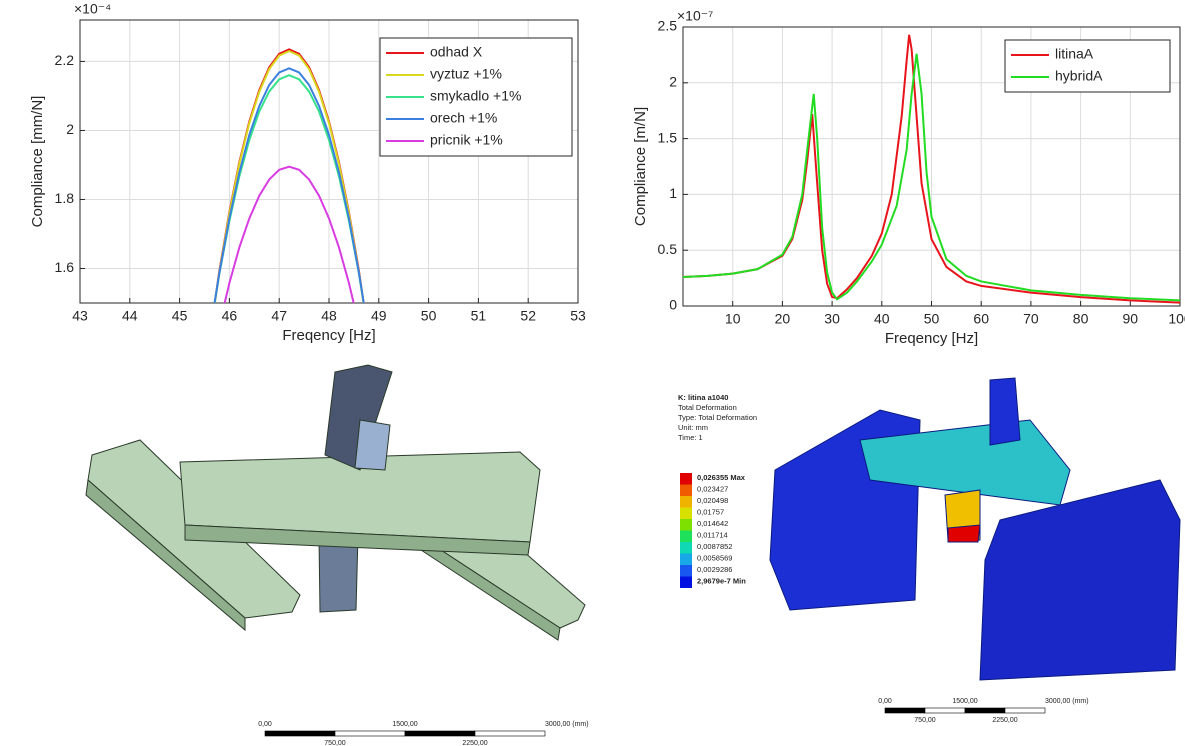 This screenshot has height=746, width=1185. Describe the element at coordinates (1031, 319) in the screenshot. I see `x-tick-label: 70` at that location.